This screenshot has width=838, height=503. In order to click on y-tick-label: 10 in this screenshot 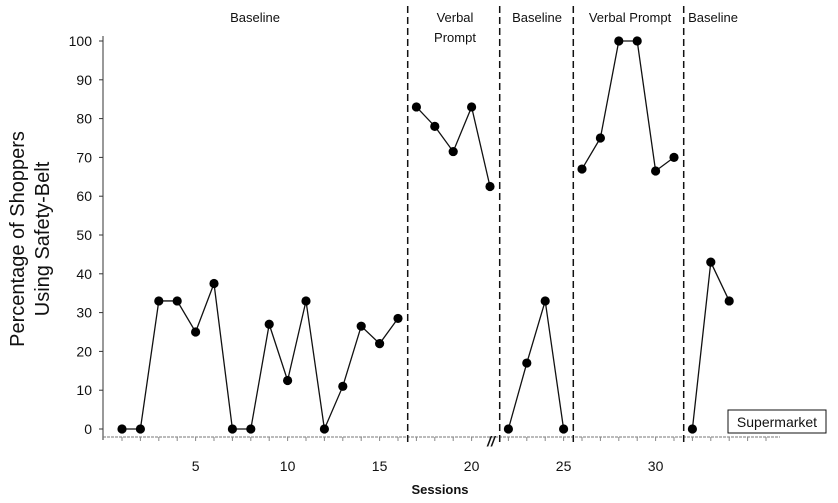, I will do `click(84, 390)`.